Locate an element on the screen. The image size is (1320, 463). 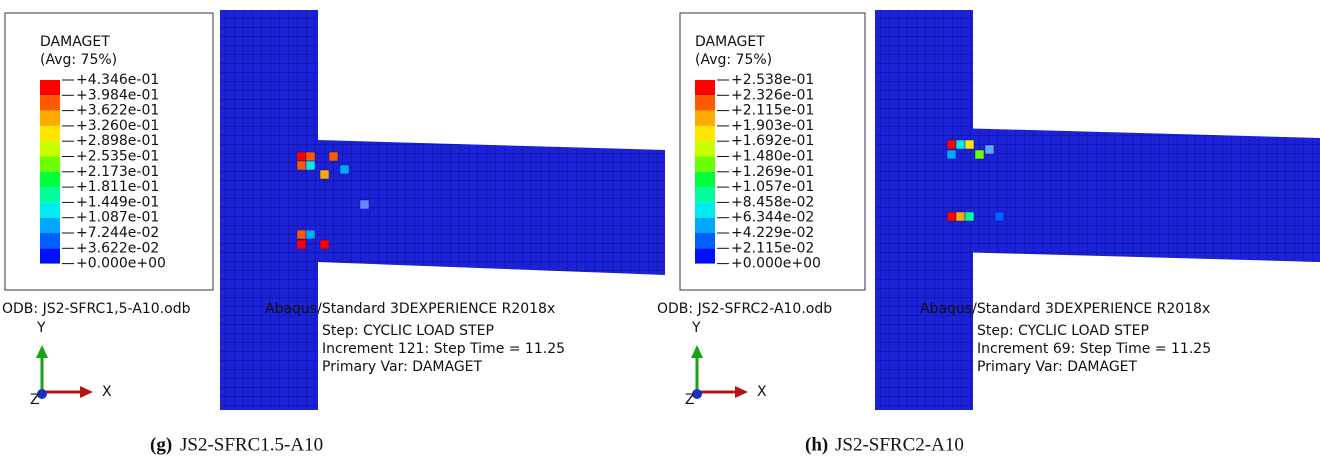
legend-label: +3.984e-01 is located at coordinates (117, 95).